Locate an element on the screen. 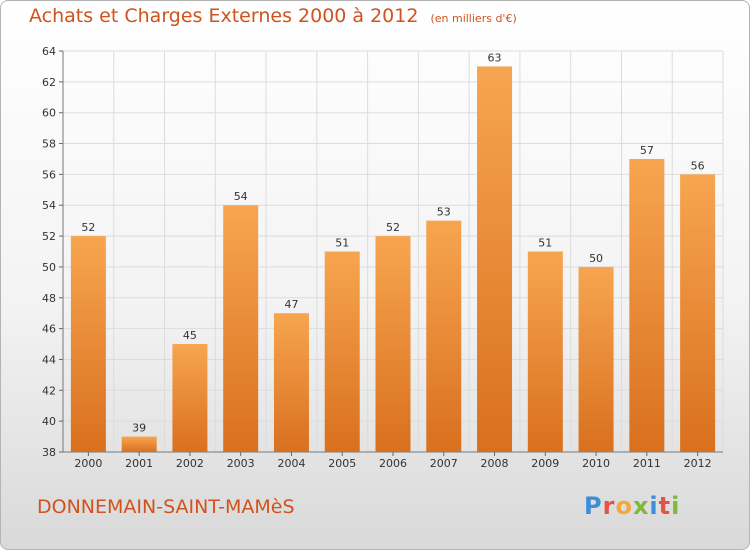 The height and width of the screenshot is (550, 750). chart-subtitle: (en milliers d'€) is located at coordinates (473, 18).